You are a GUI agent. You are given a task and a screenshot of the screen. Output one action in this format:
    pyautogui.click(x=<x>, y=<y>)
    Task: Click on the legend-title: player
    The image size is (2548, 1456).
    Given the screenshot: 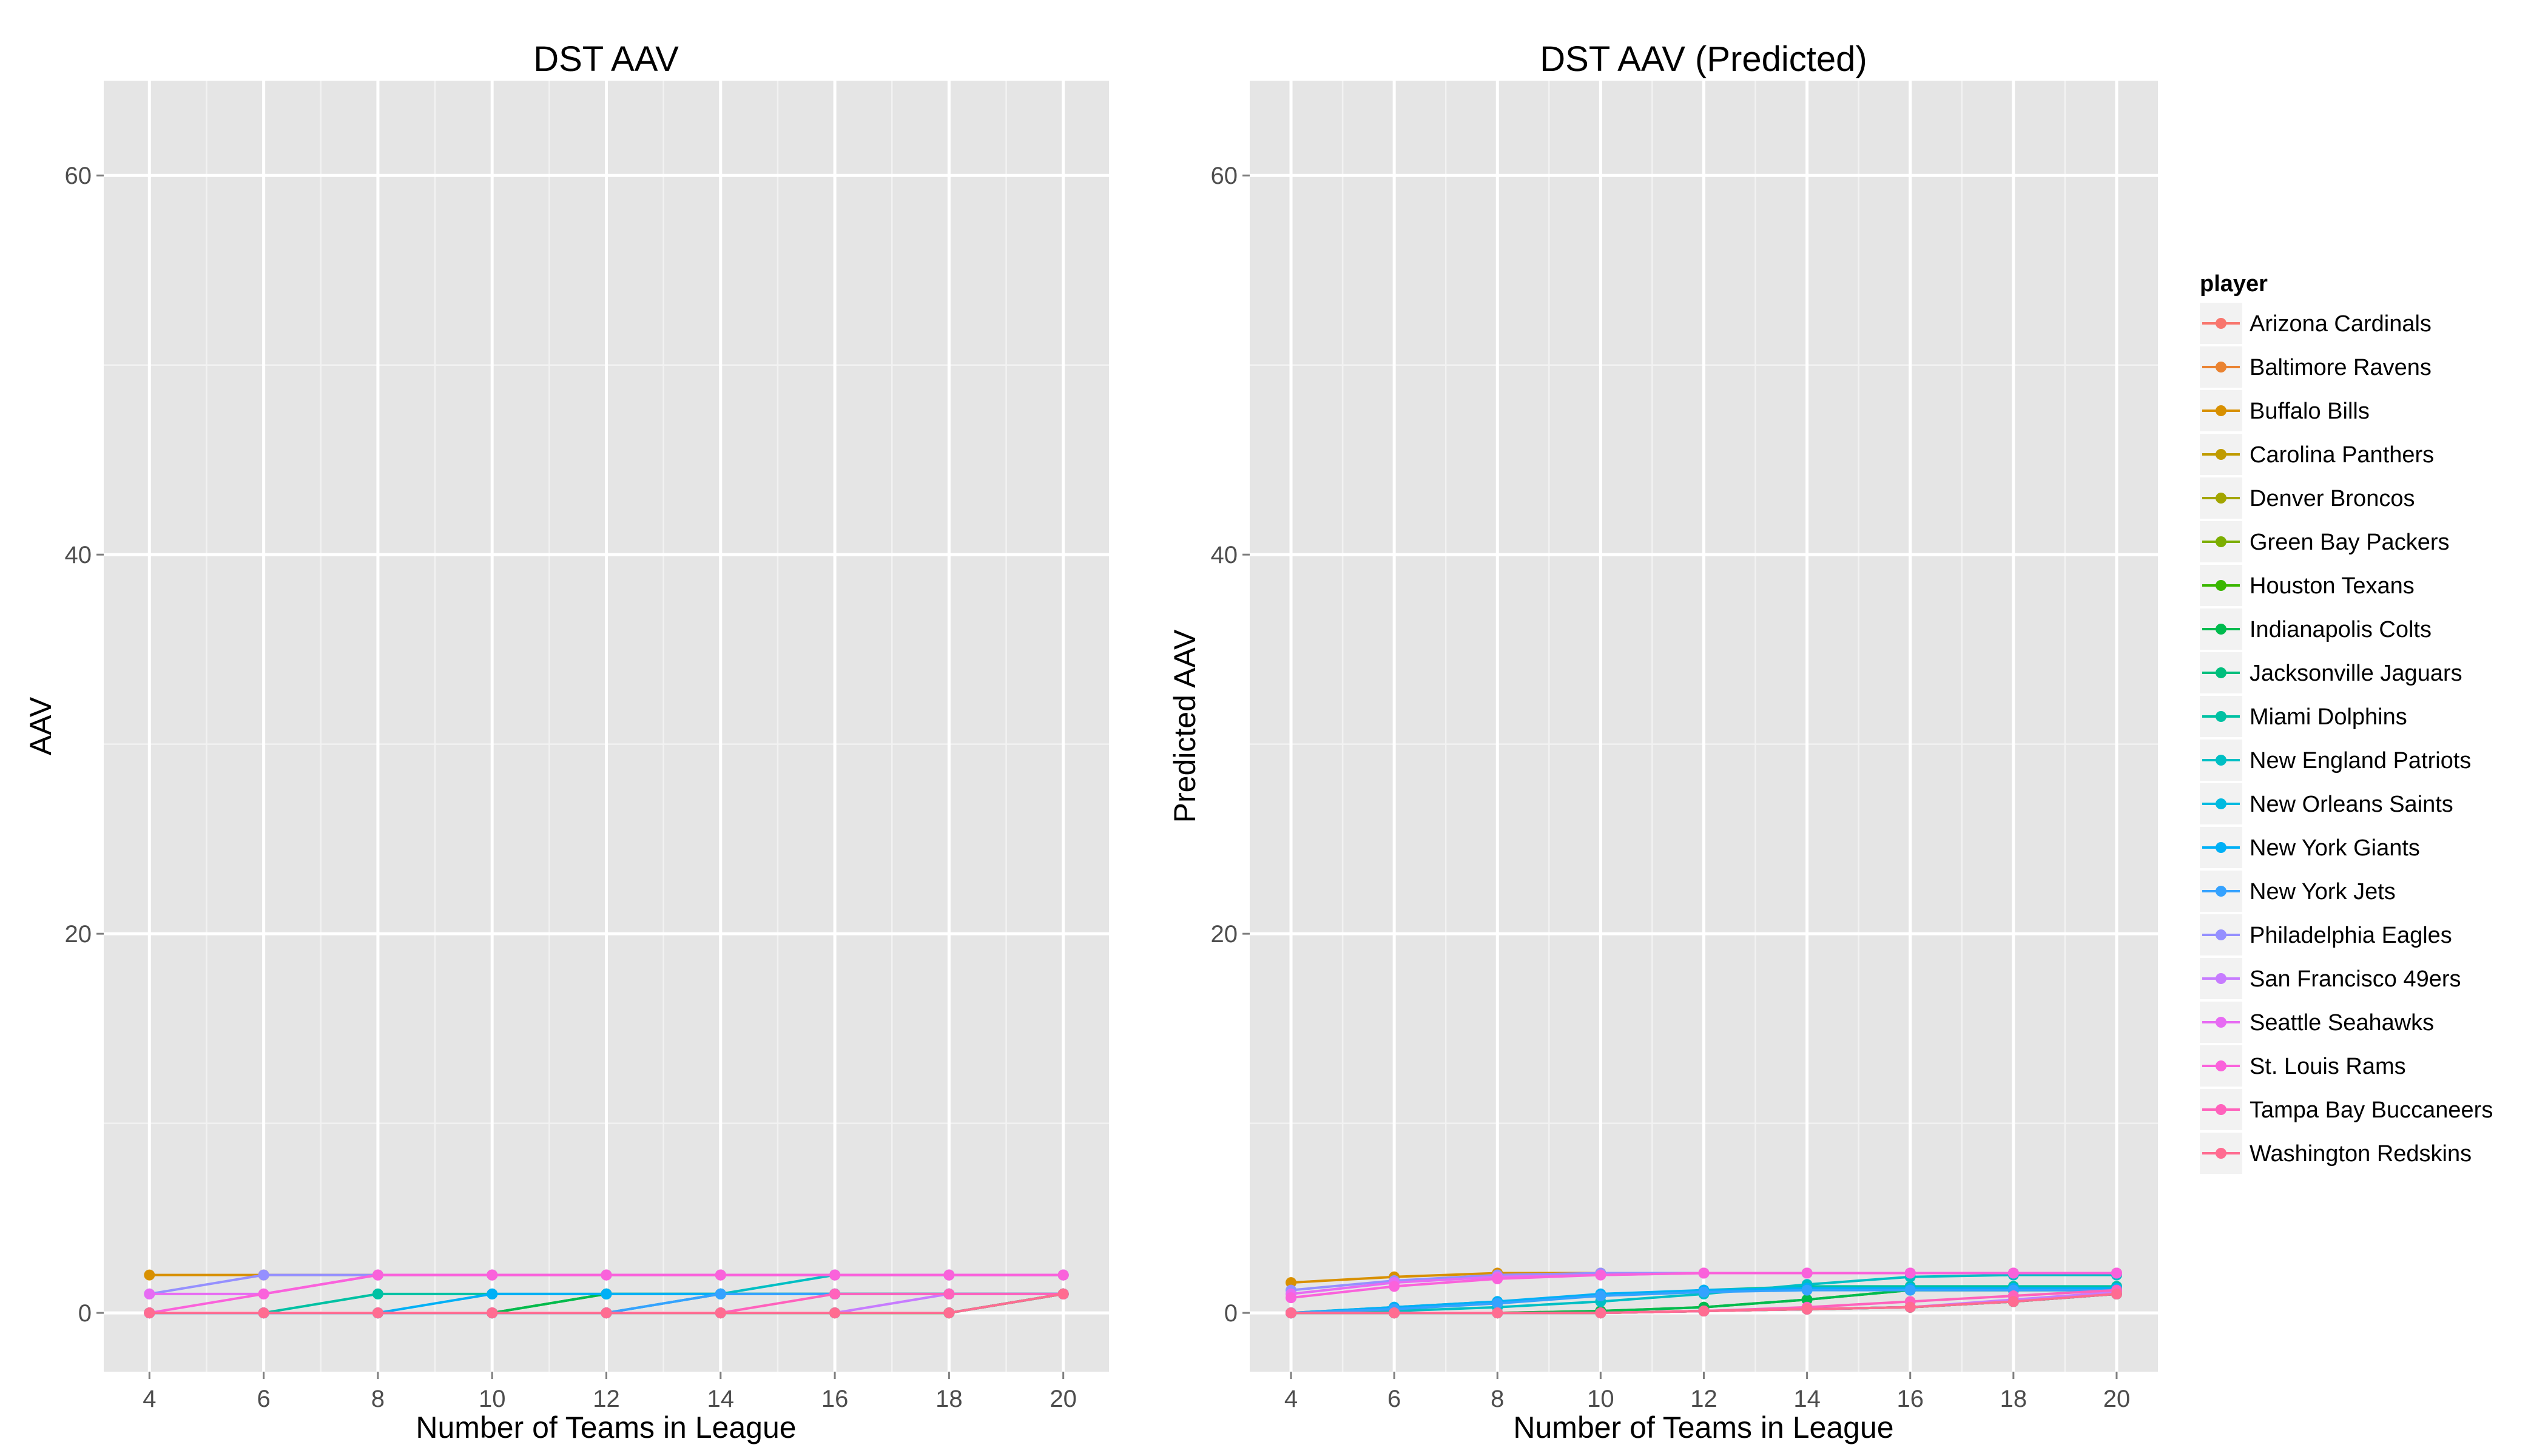 What is the action you would take?
    pyautogui.click(x=2234, y=284)
    